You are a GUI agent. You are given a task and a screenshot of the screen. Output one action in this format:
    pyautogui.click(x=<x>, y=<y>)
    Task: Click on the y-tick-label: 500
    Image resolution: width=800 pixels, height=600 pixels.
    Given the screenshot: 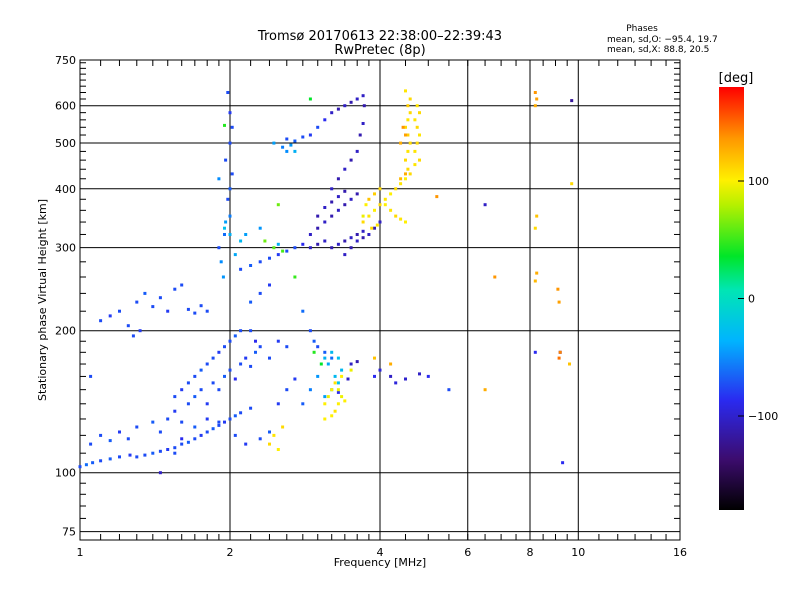 What is the action you would take?
    pyautogui.click(x=65, y=143)
    